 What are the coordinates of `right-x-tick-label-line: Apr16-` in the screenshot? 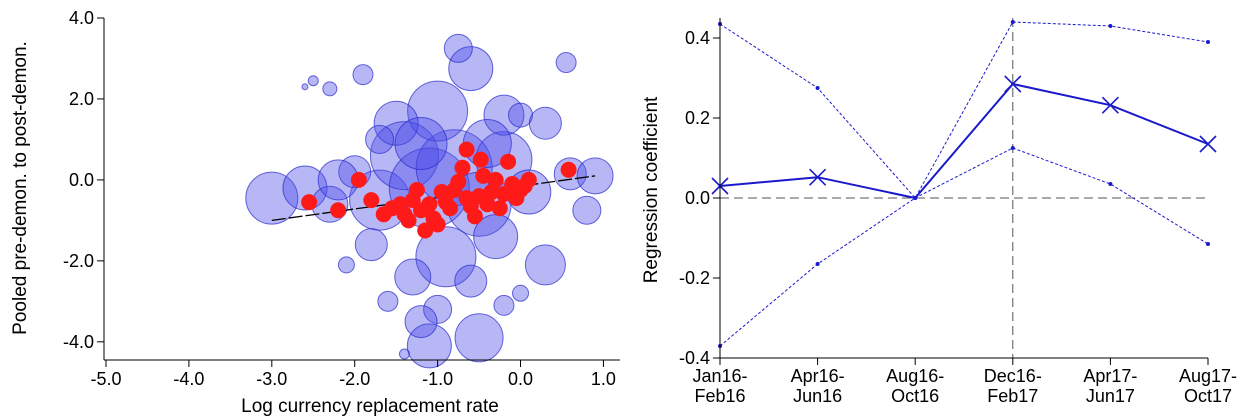 It's located at (818, 376).